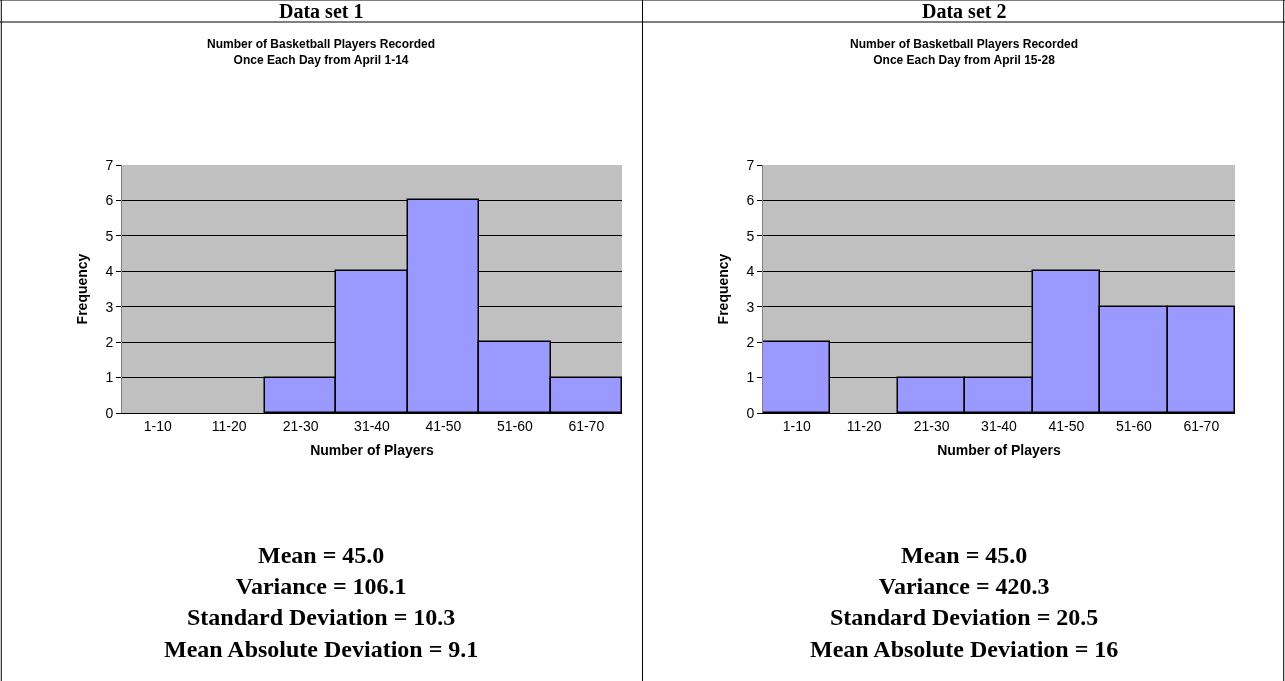 The height and width of the screenshot is (681, 1285). Describe the element at coordinates (321, 648) in the screenshot. I see `text: Mean Absolute Deviation = 9.1` at that location.